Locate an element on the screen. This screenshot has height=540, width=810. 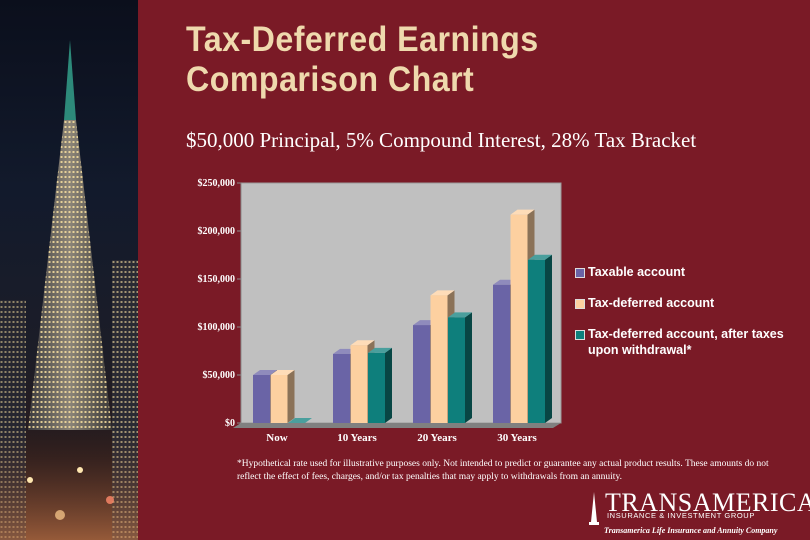
slide-title-line-2: Comparison Chart is located at coordinates (330, 79).